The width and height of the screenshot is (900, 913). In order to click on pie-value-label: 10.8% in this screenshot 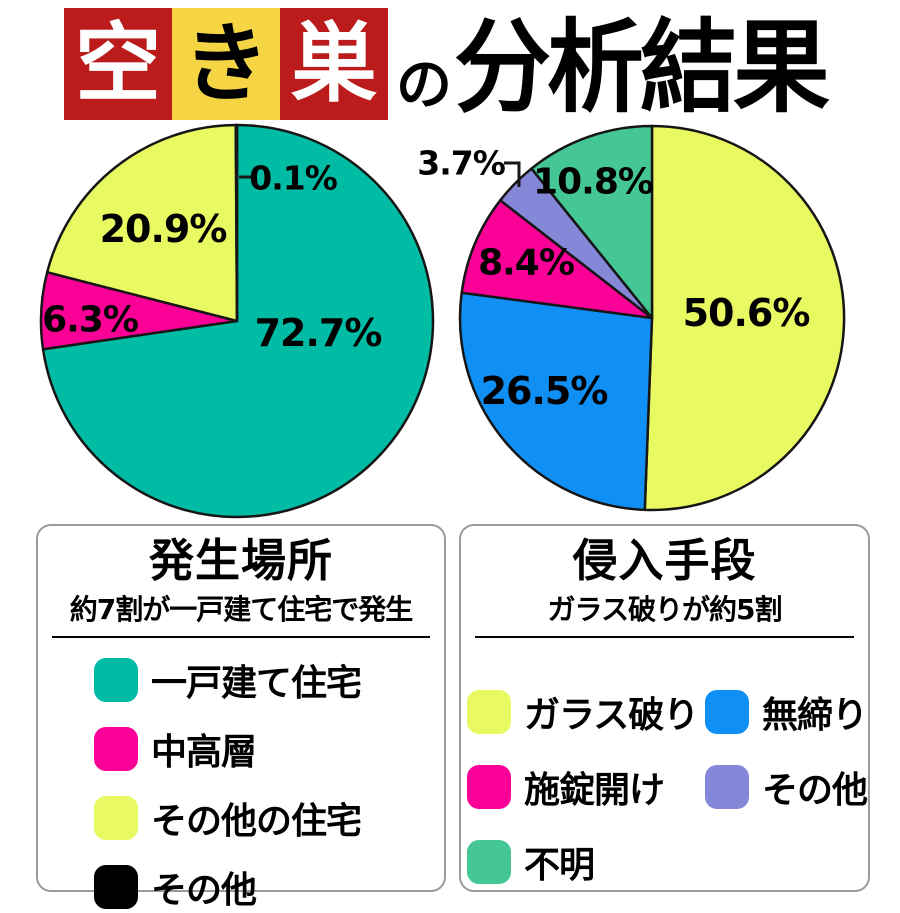, I will do `click(593, 182)`.